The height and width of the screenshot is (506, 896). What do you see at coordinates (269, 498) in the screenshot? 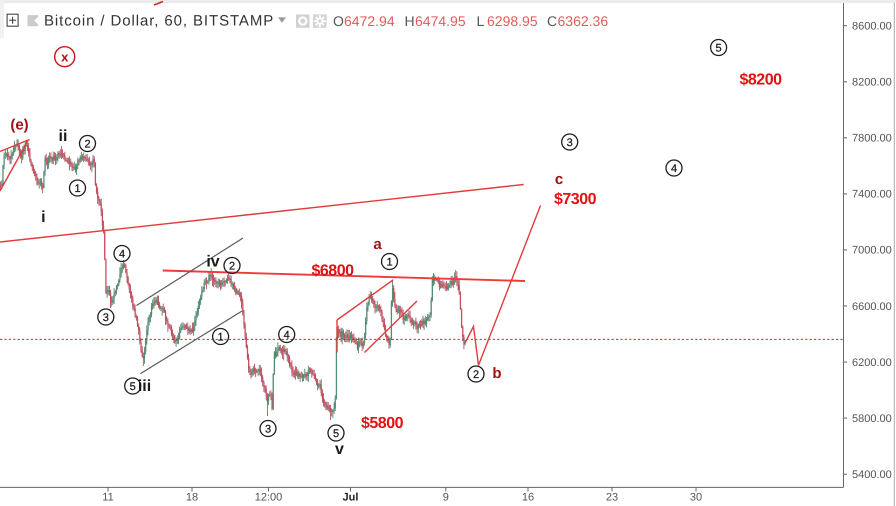
I see `svg-text: 12:00` at bounding box center [269, 498].